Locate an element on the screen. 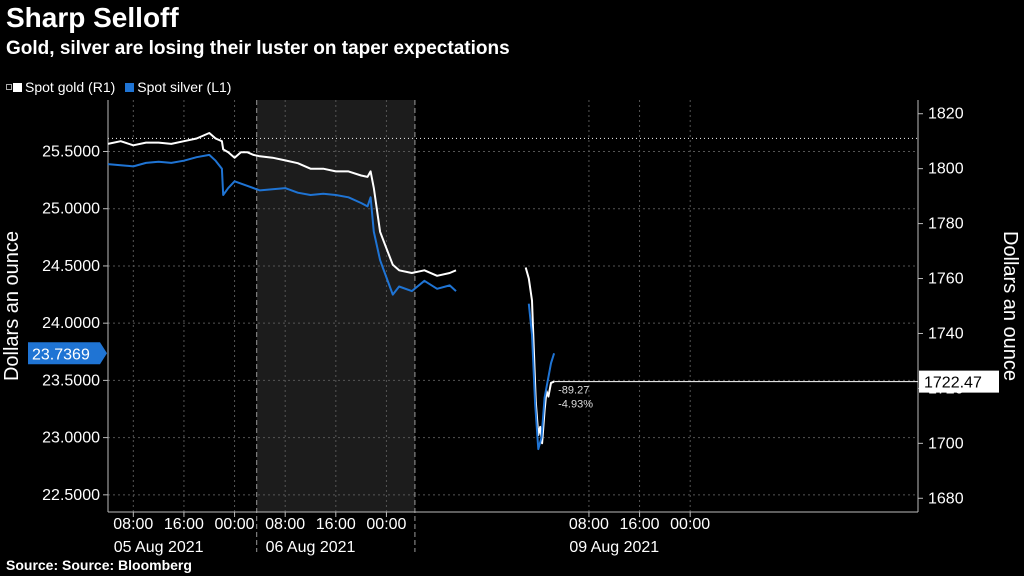 Image resolution: width=1024 pixels, height=576 pixels. right-axis-title: Dollars an ounce is located at coordinates (1010, 306).